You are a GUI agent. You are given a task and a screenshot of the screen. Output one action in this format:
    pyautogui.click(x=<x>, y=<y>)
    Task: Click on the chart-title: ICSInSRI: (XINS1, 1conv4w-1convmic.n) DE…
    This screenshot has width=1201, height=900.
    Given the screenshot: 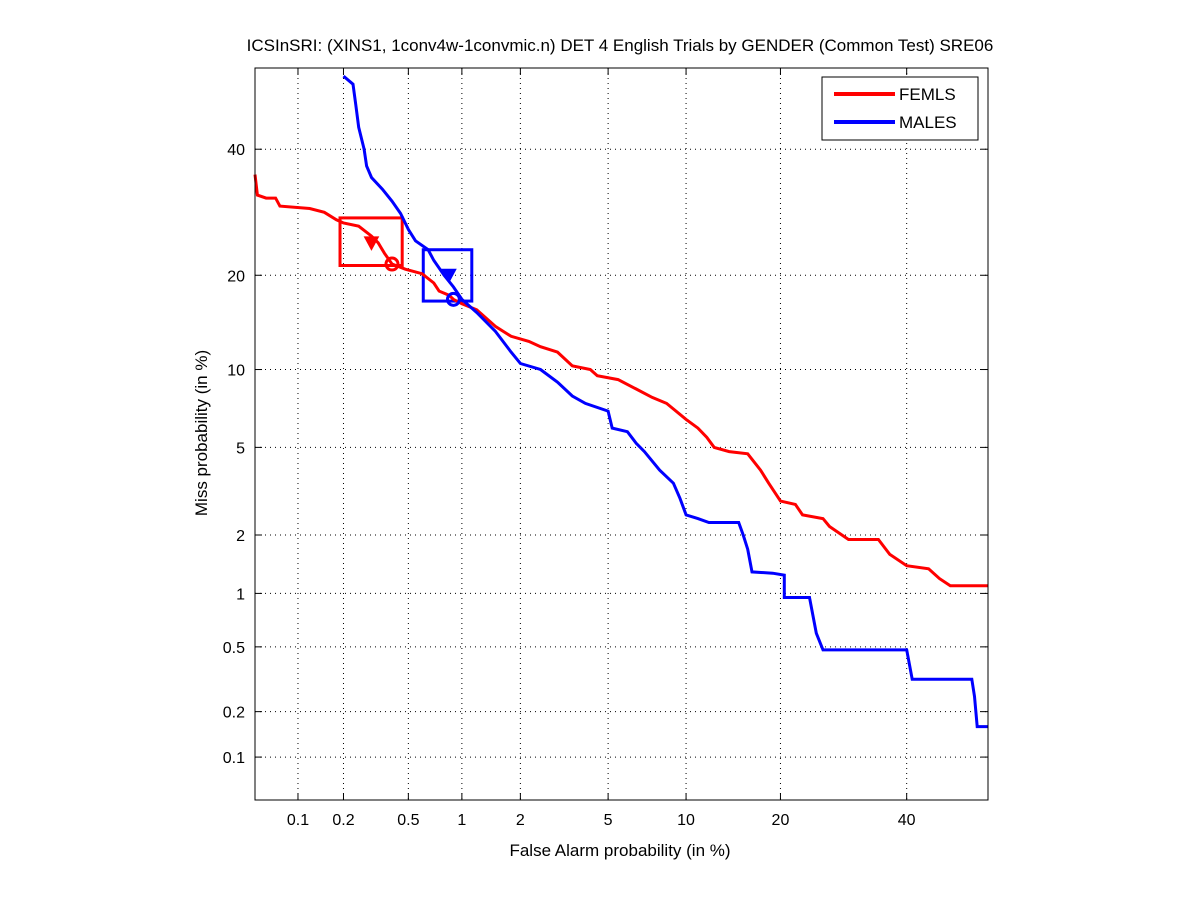 What is the action you would take?
    pyautogui.click(x=620, y=45)
    